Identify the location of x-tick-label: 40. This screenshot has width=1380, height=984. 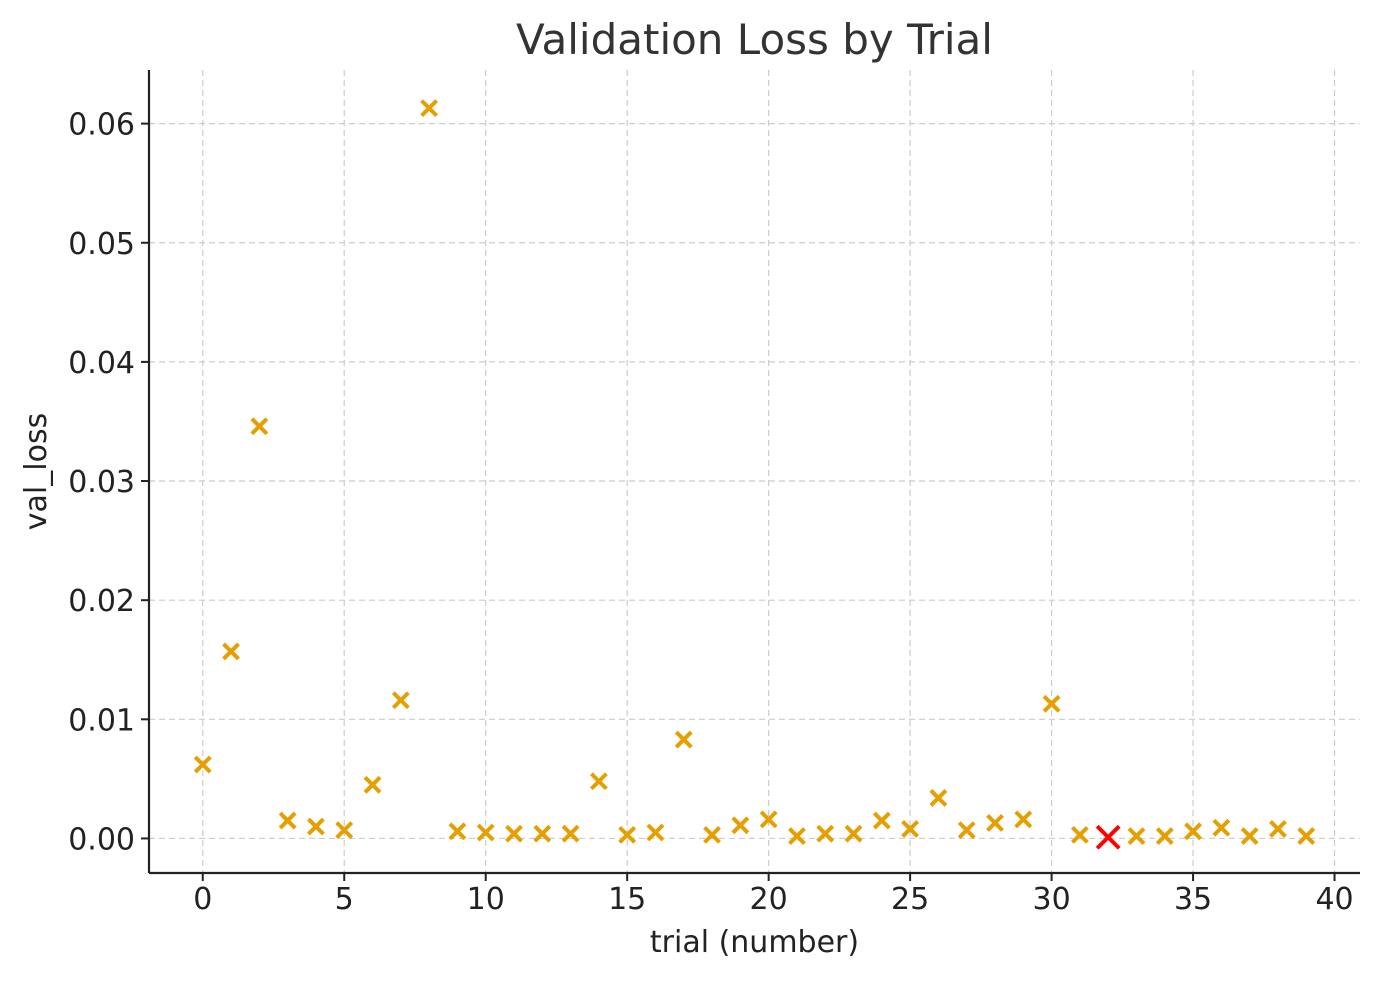
(1334, 899).